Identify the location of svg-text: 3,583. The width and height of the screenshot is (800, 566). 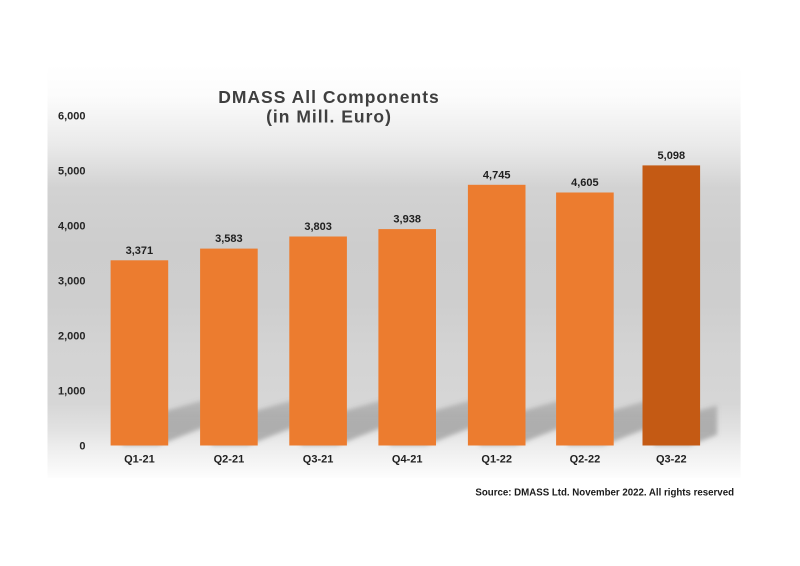
(229, 239).